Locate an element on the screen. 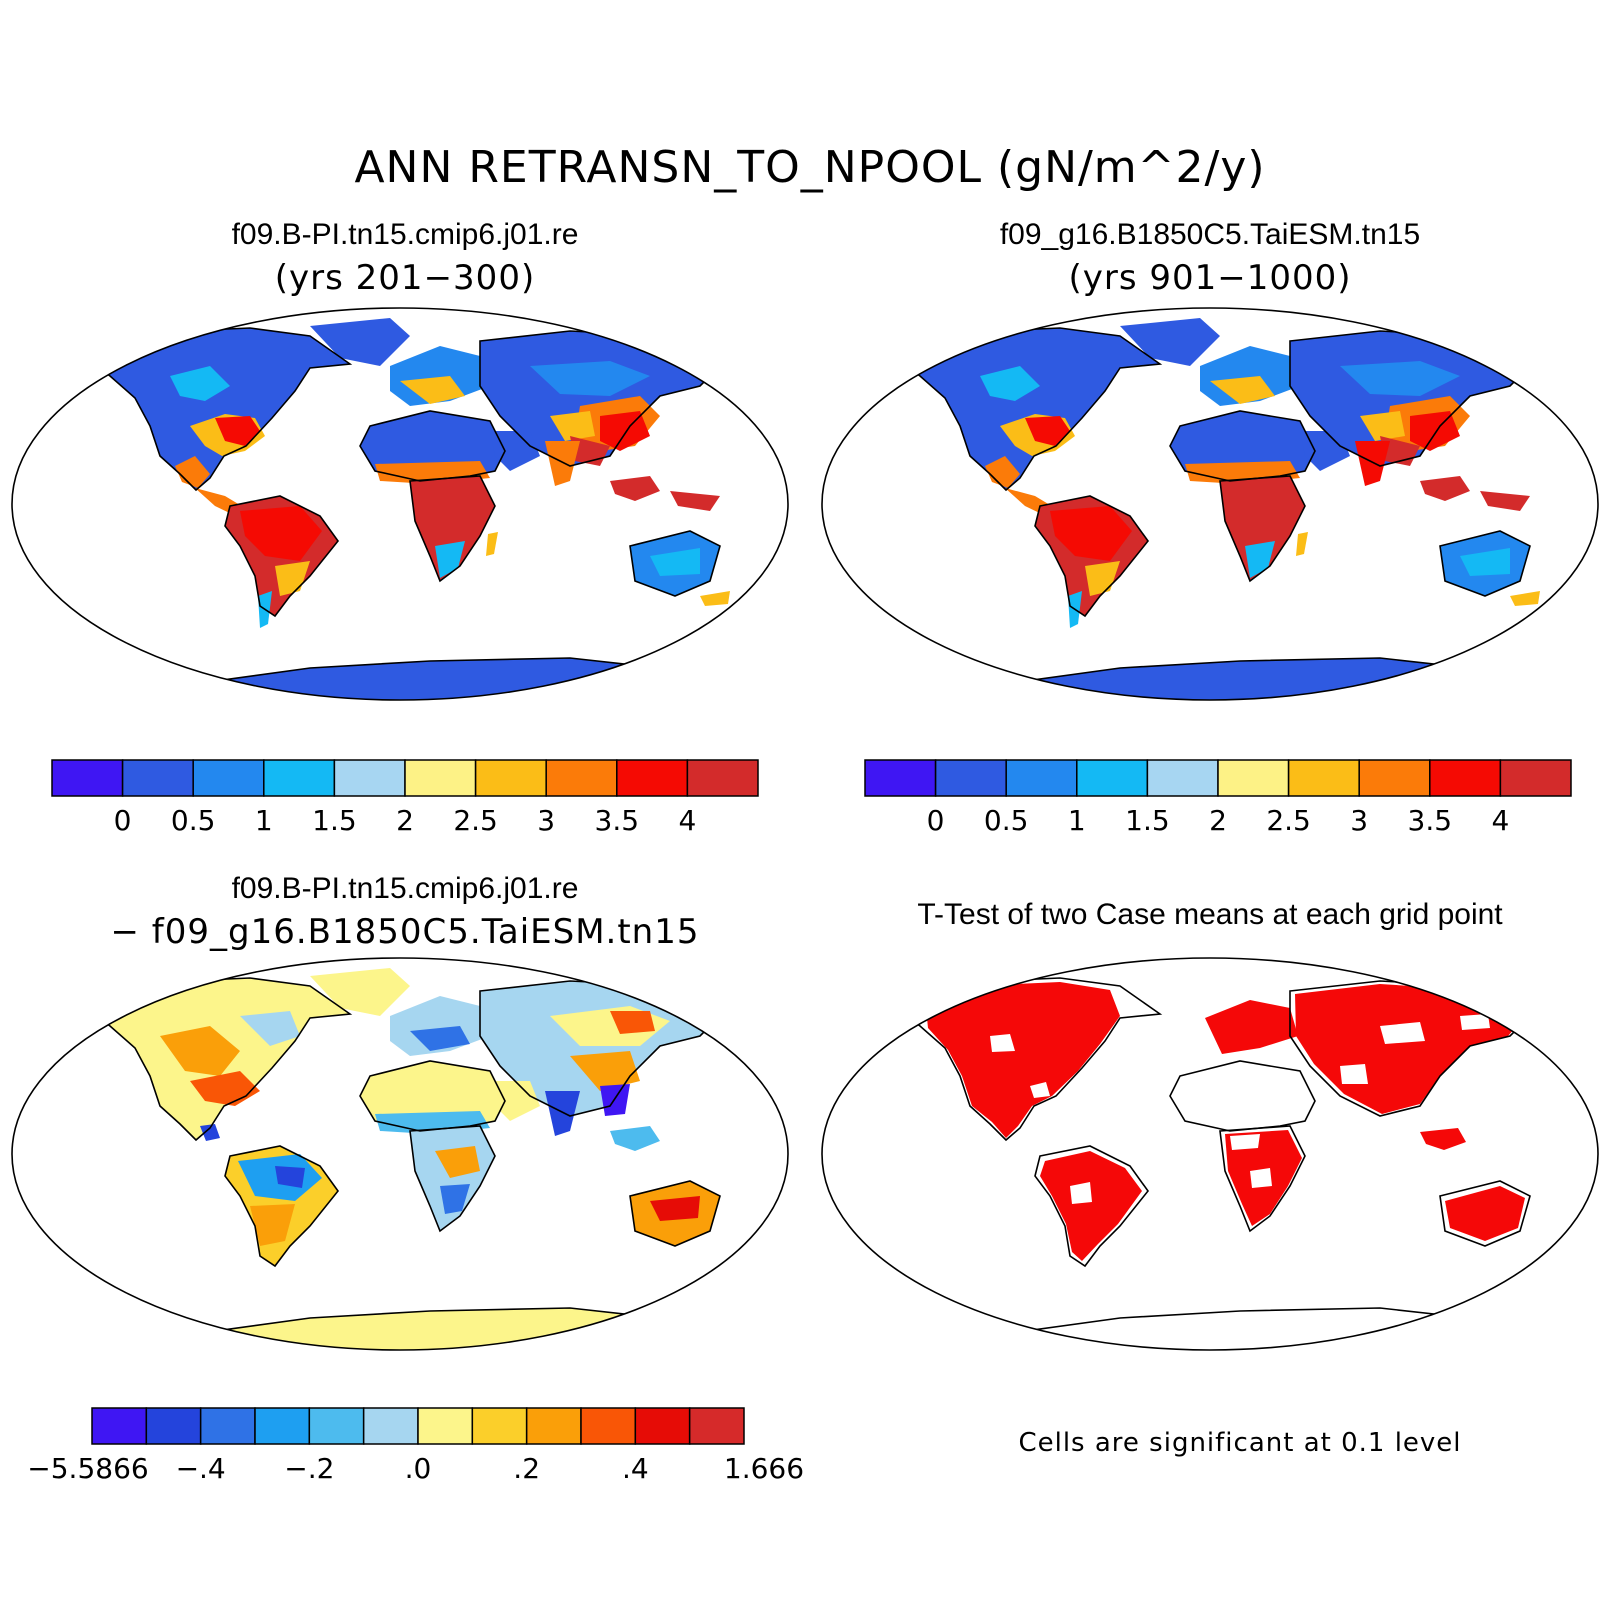 This screenshot has width=1620, height=1620. colorbar-case2-tick-label: 2.5 is located at coordinates (1288, 820).